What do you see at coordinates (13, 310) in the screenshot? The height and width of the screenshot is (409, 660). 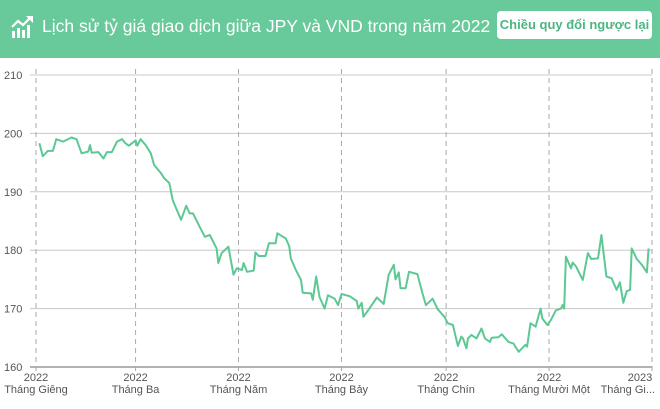 I see `y-tick-label: 170` at bounding box center [13, 310].